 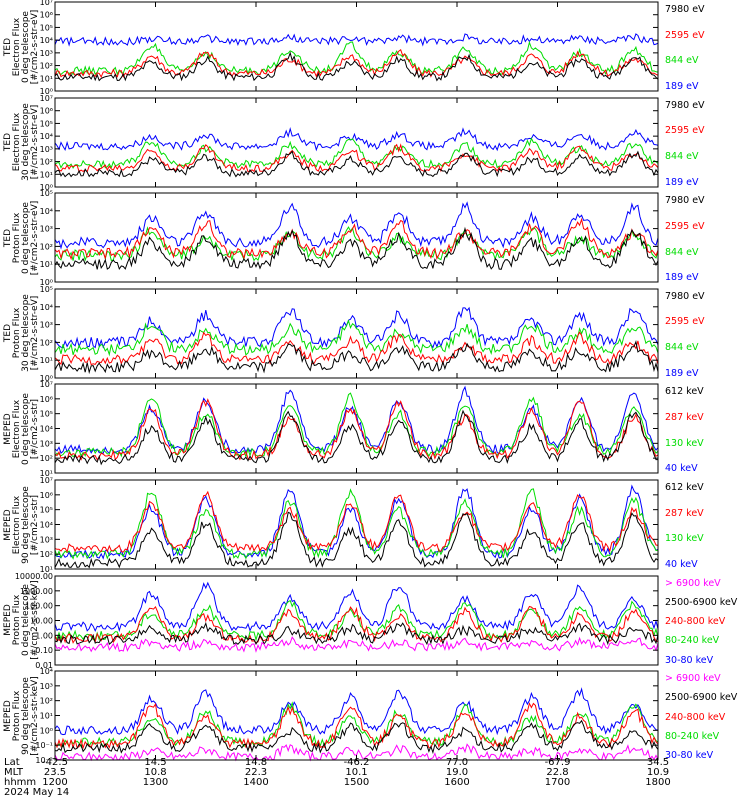 What do you see at coordinates (20, 782) in the screenshot?
I see `x-row-label-hhmm: hhmm` at bounding box center [20, 782].